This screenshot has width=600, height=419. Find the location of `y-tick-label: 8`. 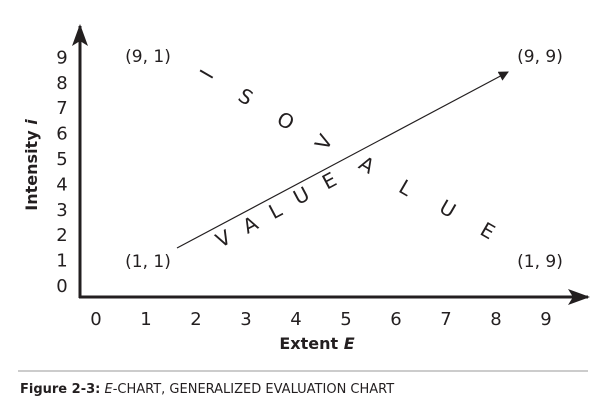

y-tick-label: 8 is located at coordinates (61, 83).